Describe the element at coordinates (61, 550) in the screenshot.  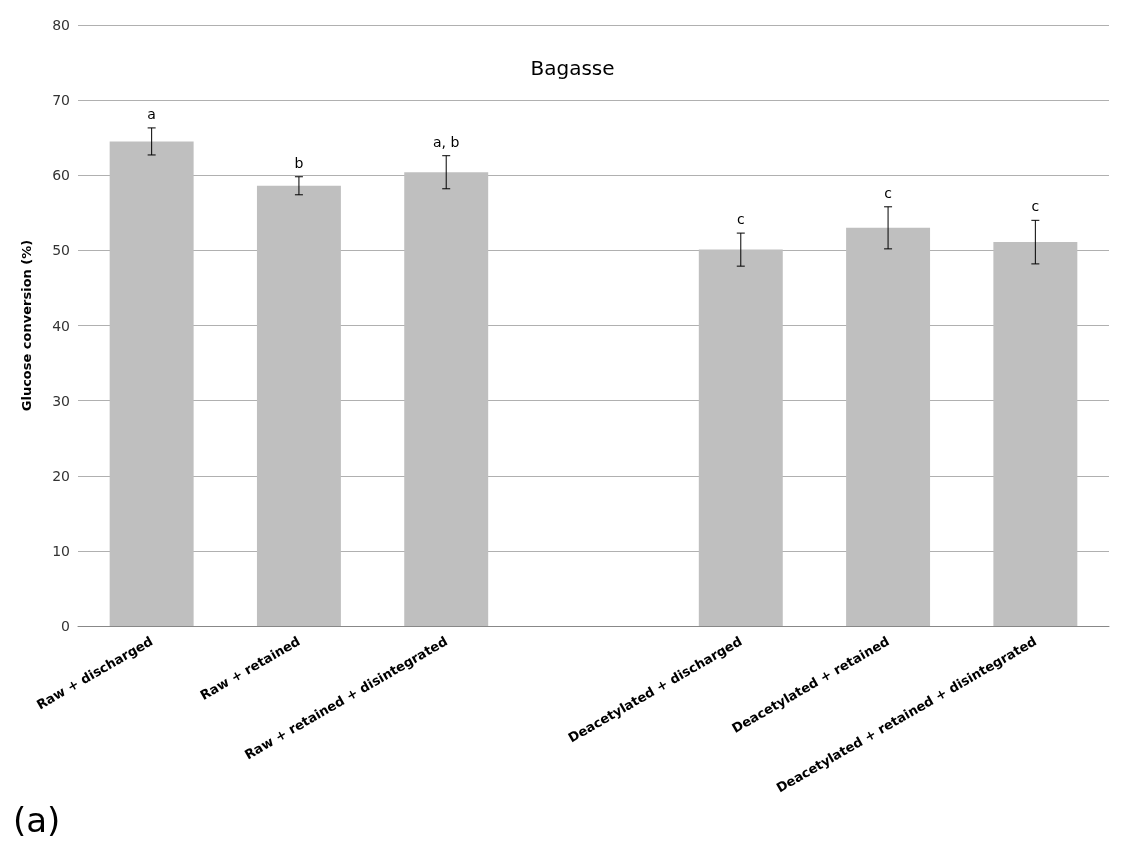
I see `y-tick-label: 10` at that location.